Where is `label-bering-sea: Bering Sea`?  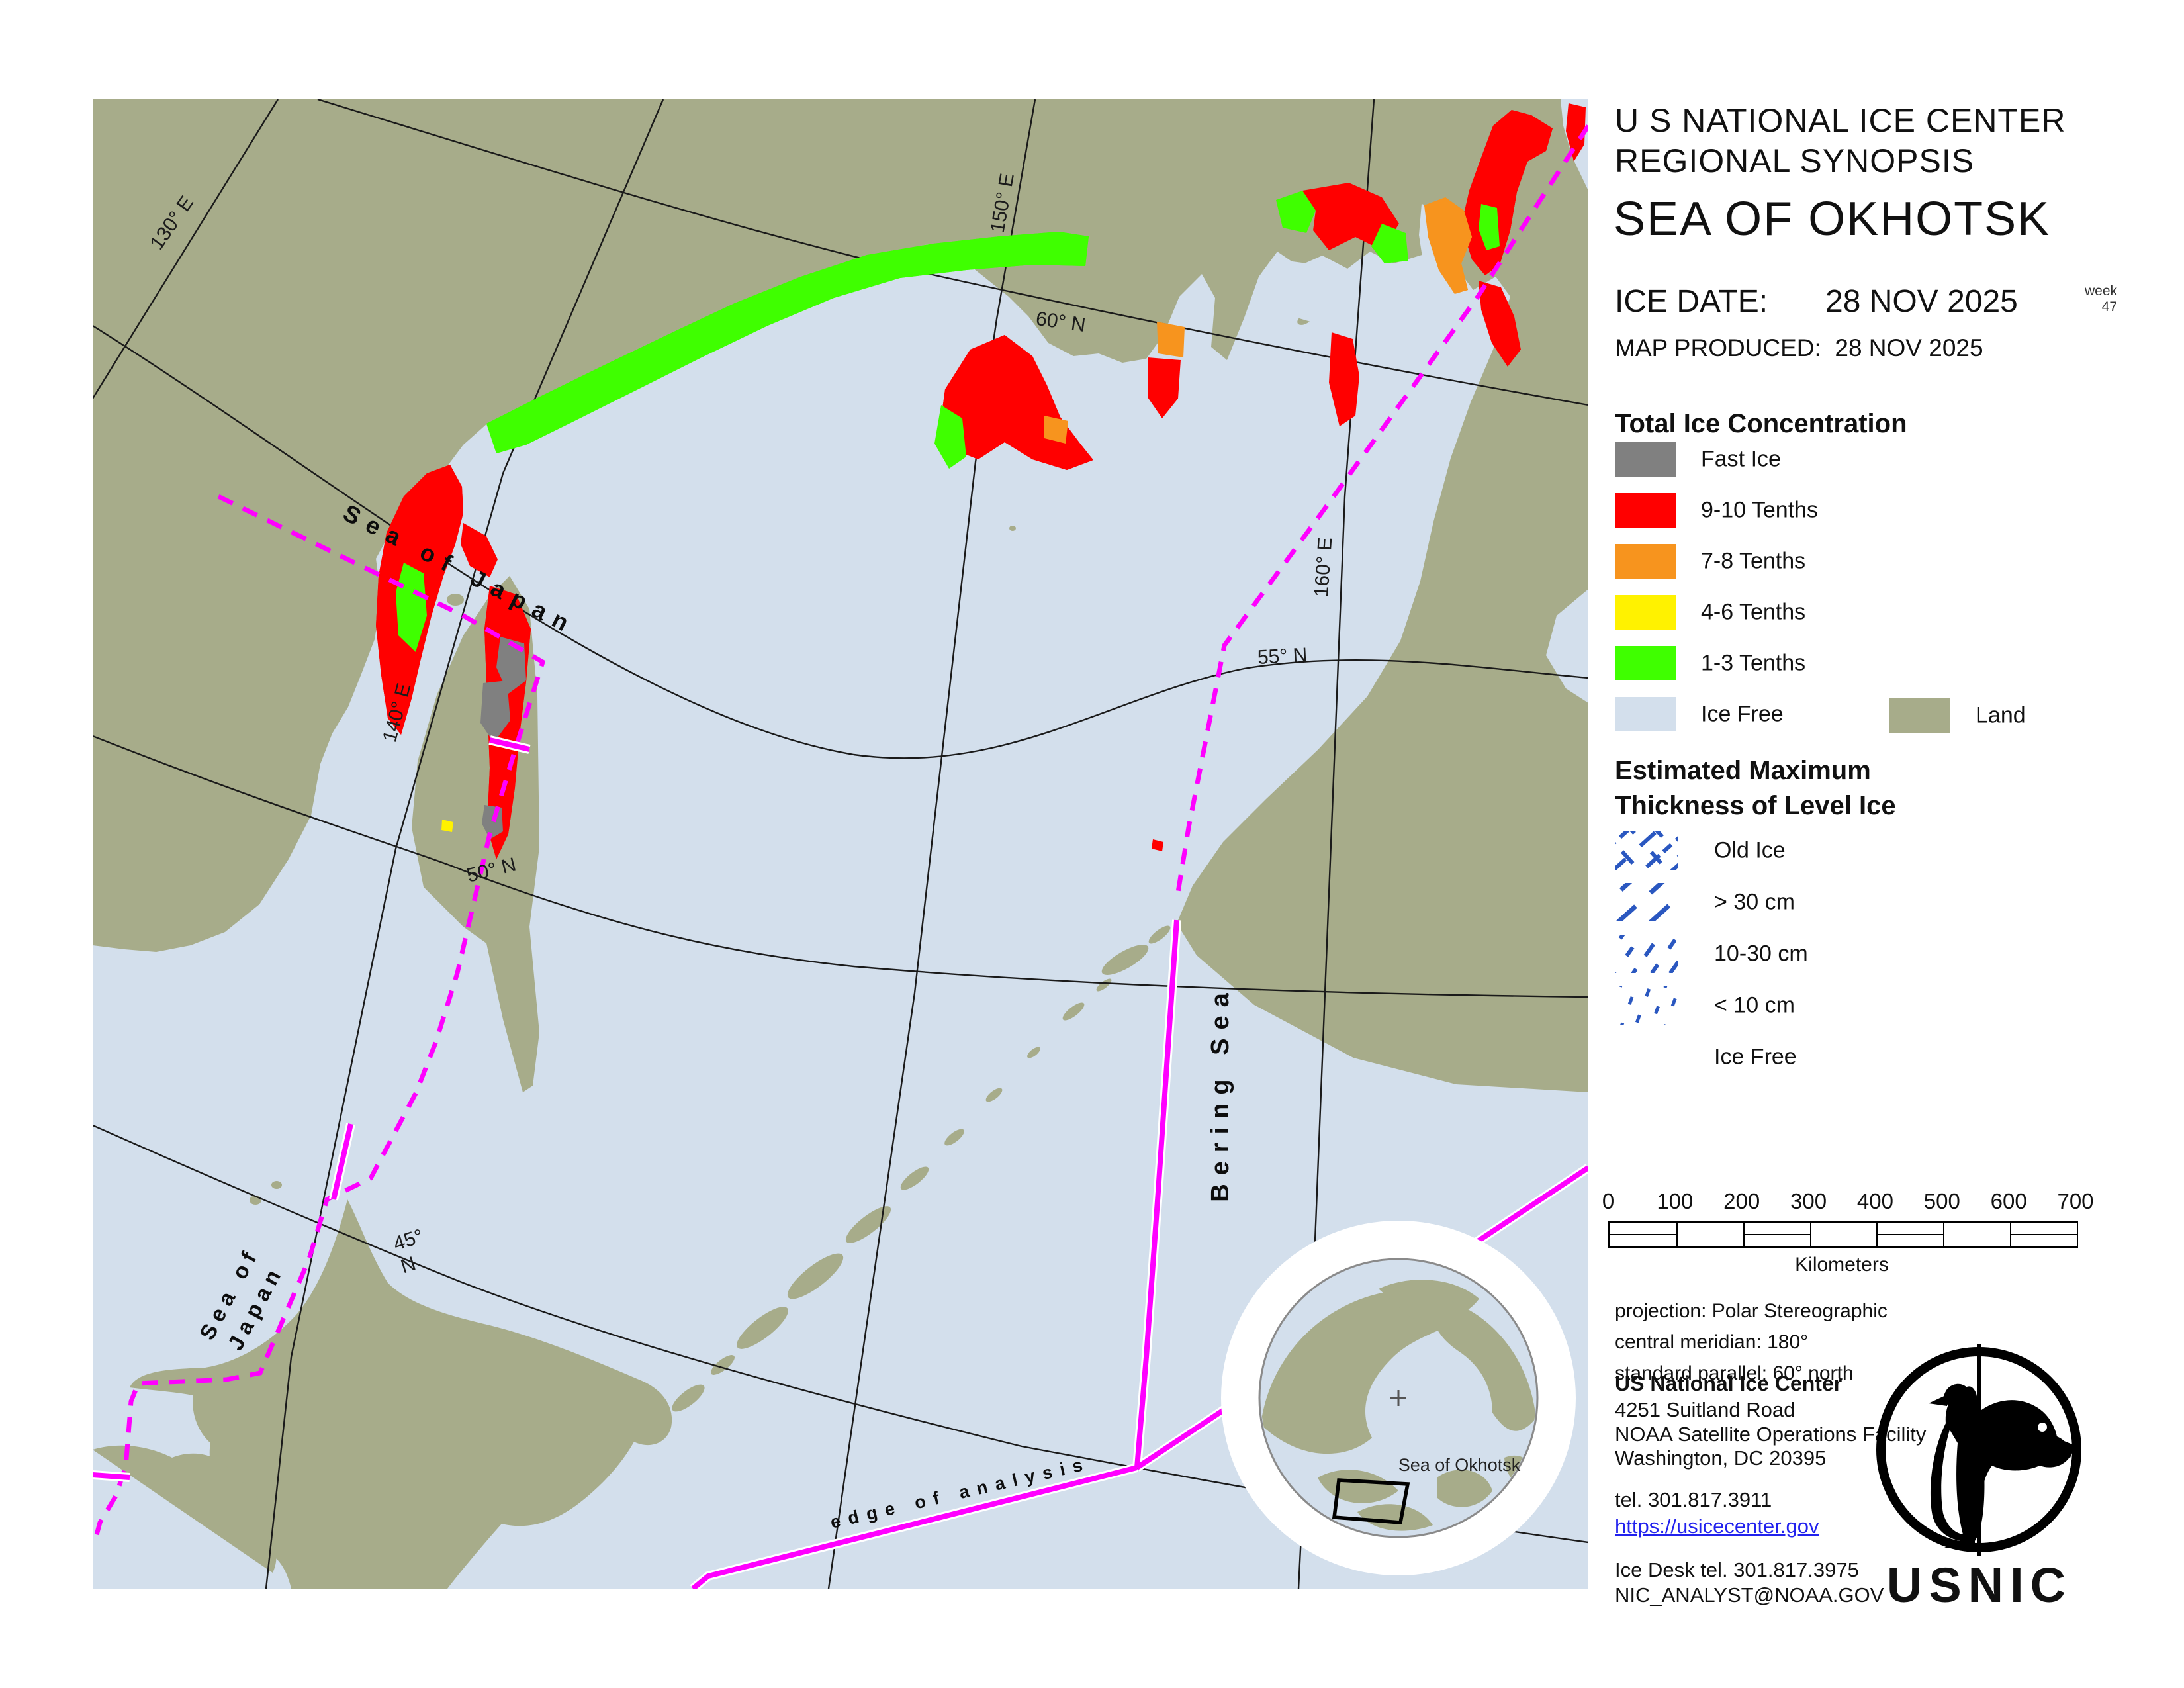 label-bering-sea: Bering Sea is located at coordinates (1220, 1093).